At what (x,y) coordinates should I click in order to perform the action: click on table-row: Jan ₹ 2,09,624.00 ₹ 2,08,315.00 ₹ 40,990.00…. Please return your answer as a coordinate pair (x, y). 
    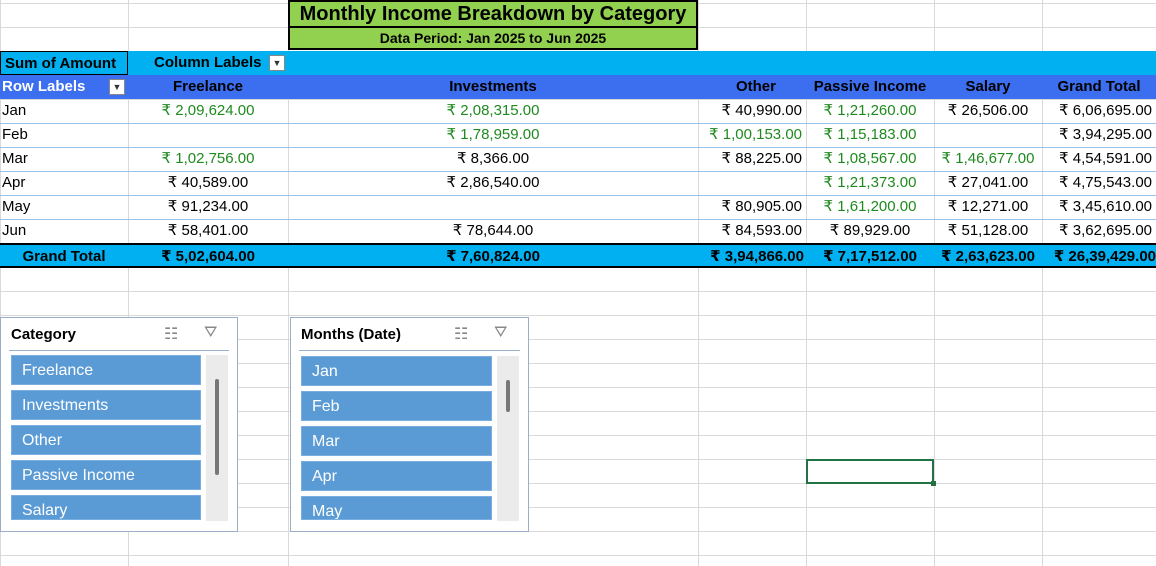
    Looking at the image, I should click on (578, 111).